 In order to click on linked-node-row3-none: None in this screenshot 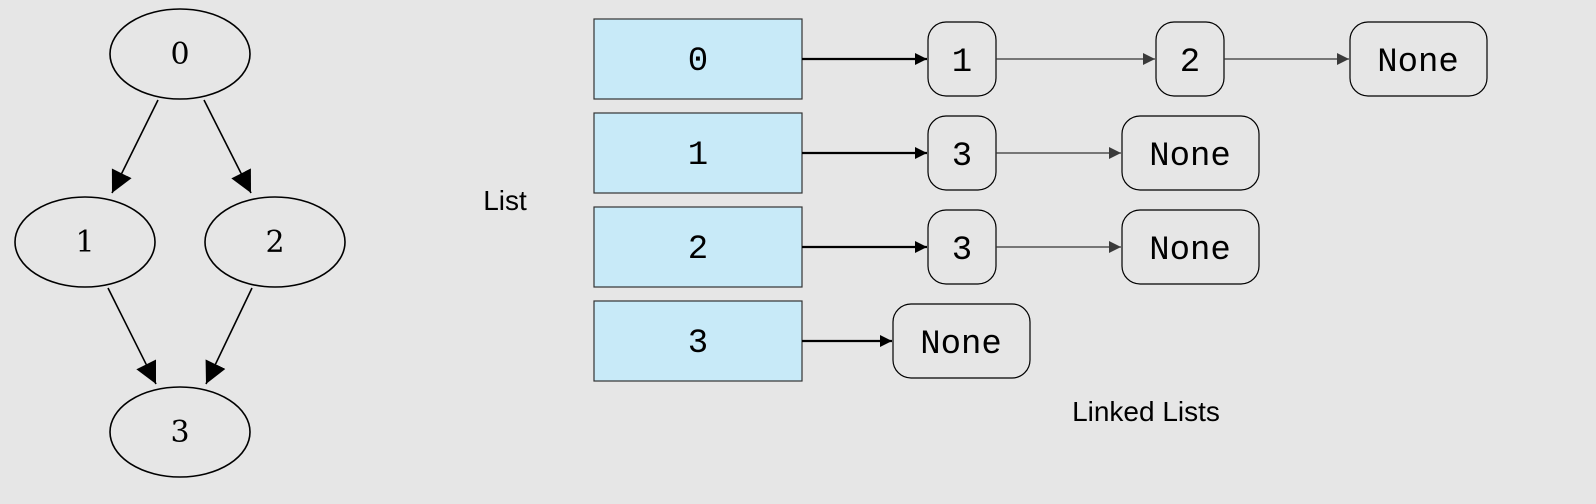, I will do `click(961, 341)`.